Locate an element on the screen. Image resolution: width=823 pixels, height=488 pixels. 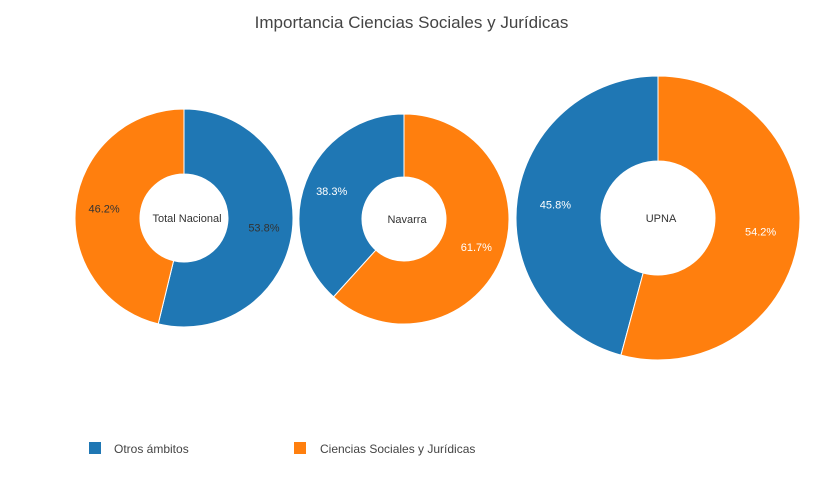
donut-center-label: Total Nacional is located at coordinates (186, 219).